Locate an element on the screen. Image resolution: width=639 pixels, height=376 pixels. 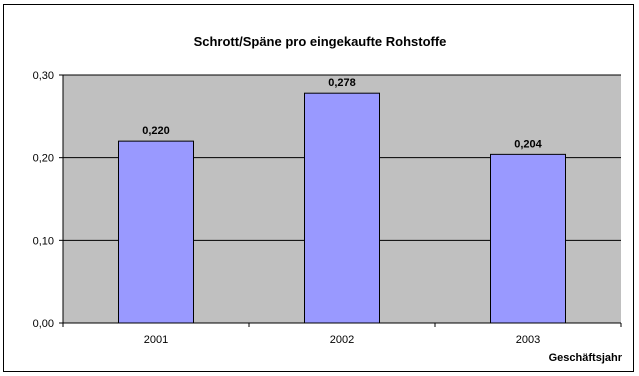
y-tick-label: 0,30 is located at coordinates (43, 76).